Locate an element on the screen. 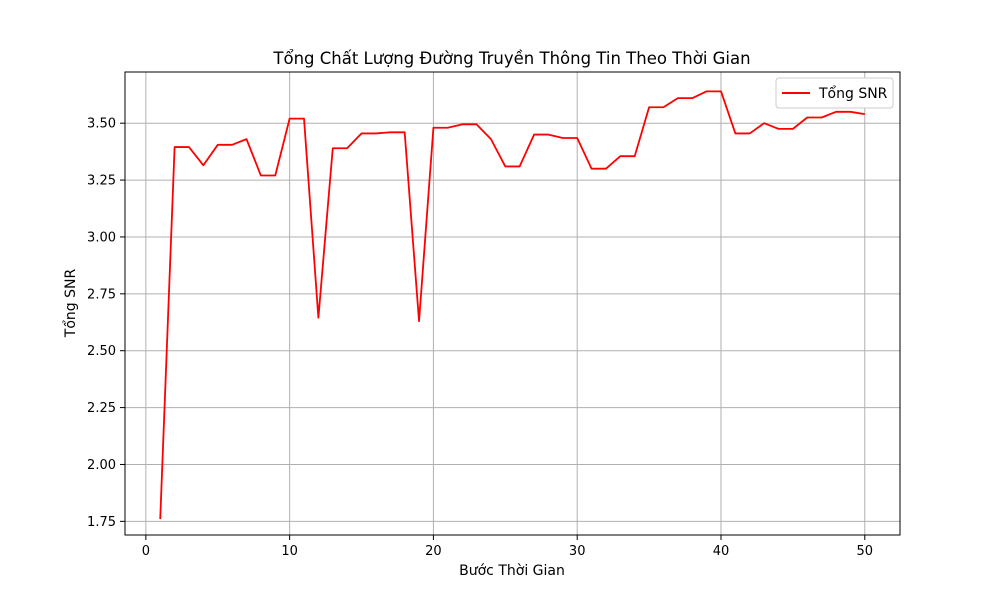 This screenshot has height=600, width=1000. x-tick-label: 10 is located at coordinates (289, 551).